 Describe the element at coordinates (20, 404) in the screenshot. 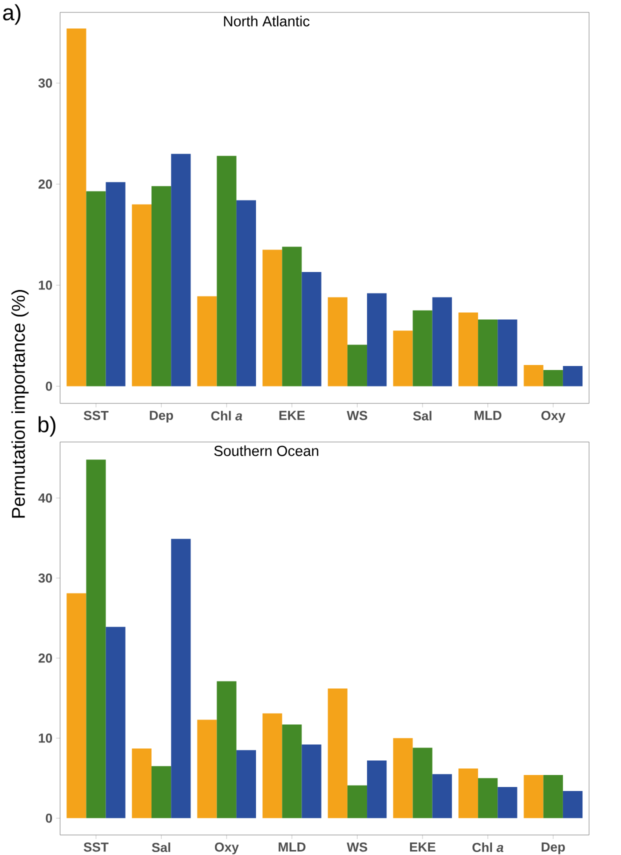

I see `y-axis-title: Permutation importance (%)` at that location.